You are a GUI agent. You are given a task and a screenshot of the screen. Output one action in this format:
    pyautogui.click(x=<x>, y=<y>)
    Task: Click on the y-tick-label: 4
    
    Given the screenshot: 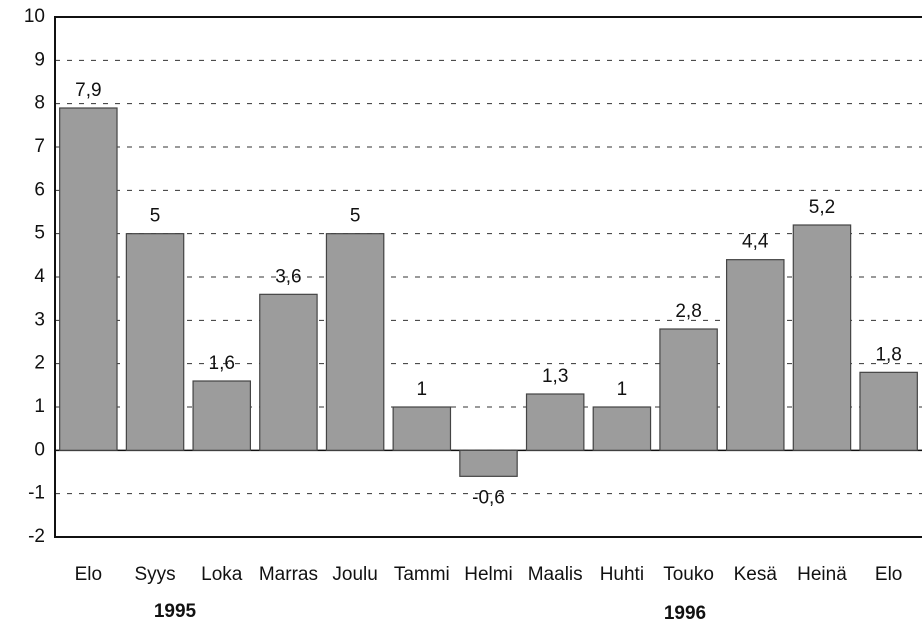 What is the action you would take?
    pyautogui.click(x=39, y=276)
    